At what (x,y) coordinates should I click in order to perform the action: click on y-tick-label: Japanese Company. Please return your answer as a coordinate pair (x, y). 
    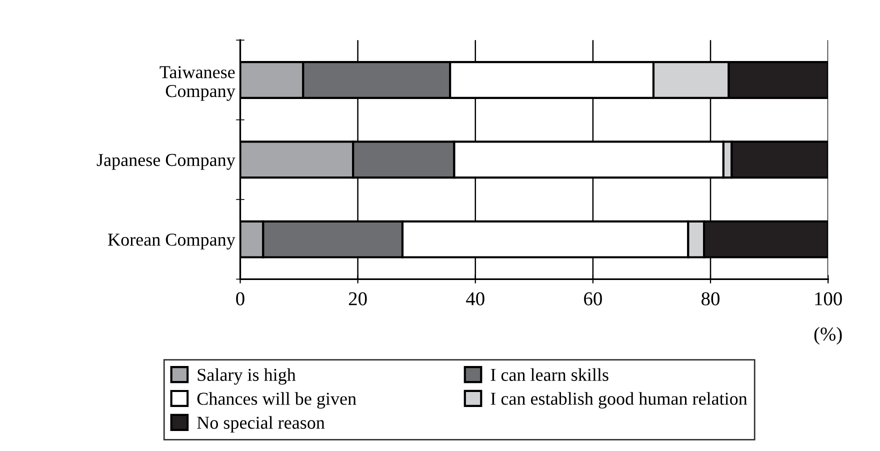
    Looking at the image, I should click on (166, 162).